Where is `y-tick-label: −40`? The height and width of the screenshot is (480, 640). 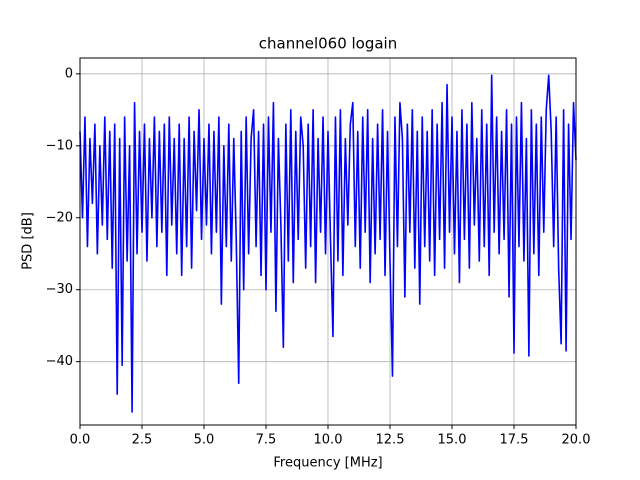
y-tick-label: −40 is located at coordinates (59, 361).